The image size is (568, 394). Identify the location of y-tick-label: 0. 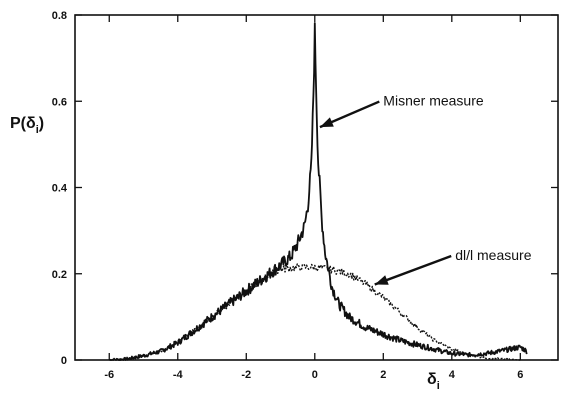
(64, 361).